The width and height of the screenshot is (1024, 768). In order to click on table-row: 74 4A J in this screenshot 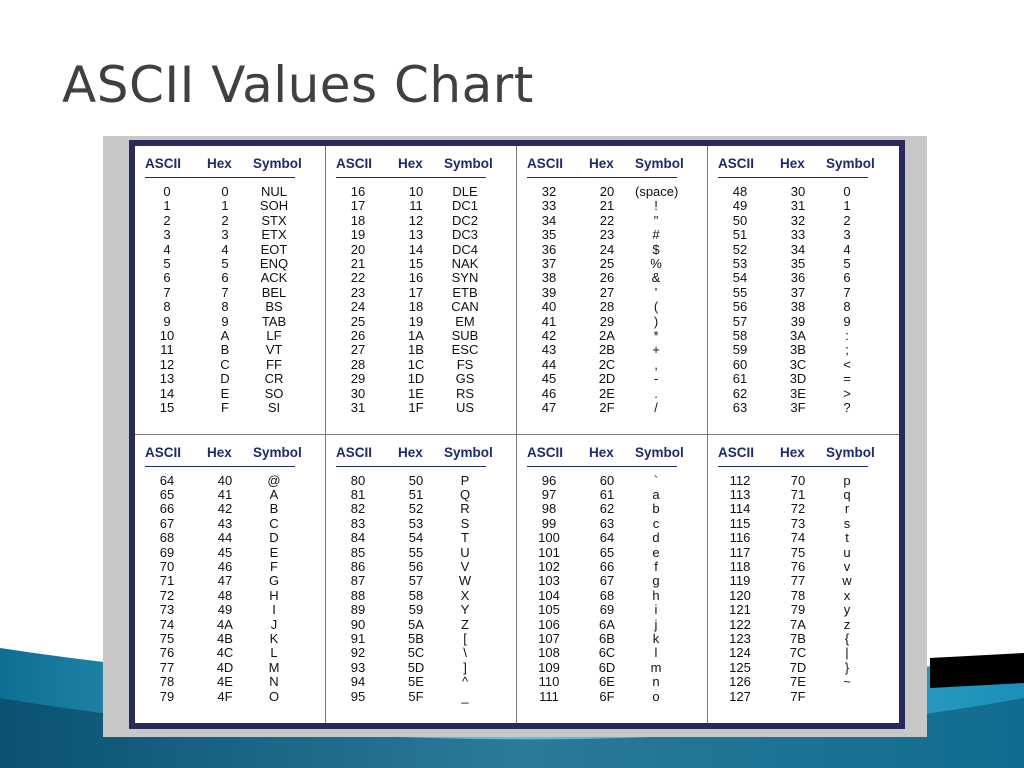, I will do `click(220, 624)`.